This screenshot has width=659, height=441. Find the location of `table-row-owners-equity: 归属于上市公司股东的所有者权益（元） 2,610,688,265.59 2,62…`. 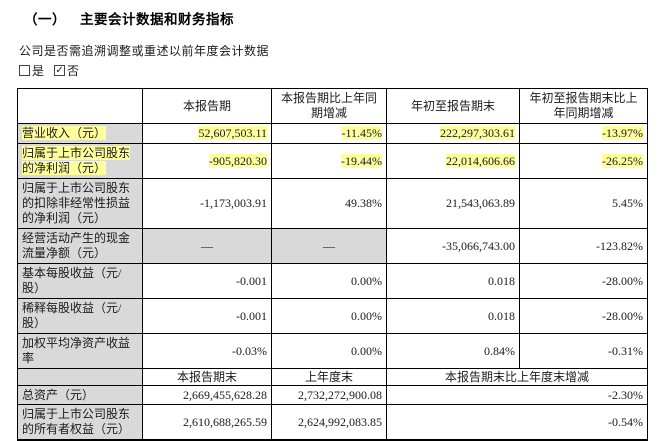

table-row-owners-equity: 归属于上市公司股东的所有者权益（元） 2,610,688,265.59 2,62… is located at coordinates (332, 422).